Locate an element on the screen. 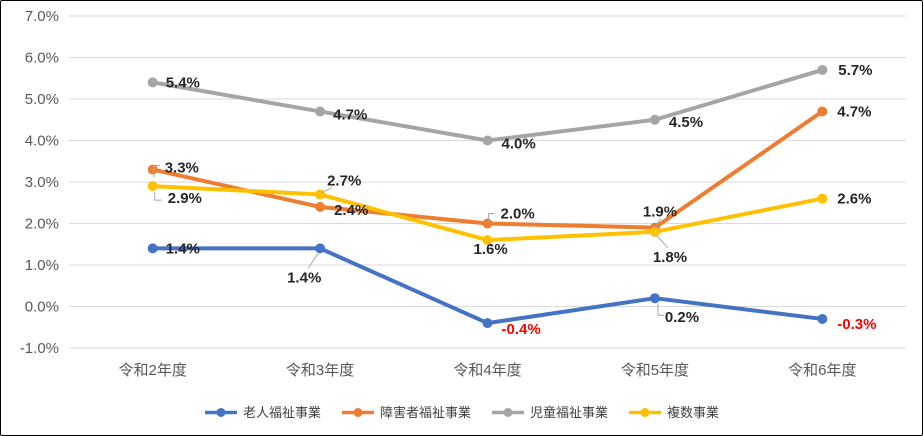 This screenshot has height=436, width=923. data-label: 5.7% is located at coordinates (855, 70).